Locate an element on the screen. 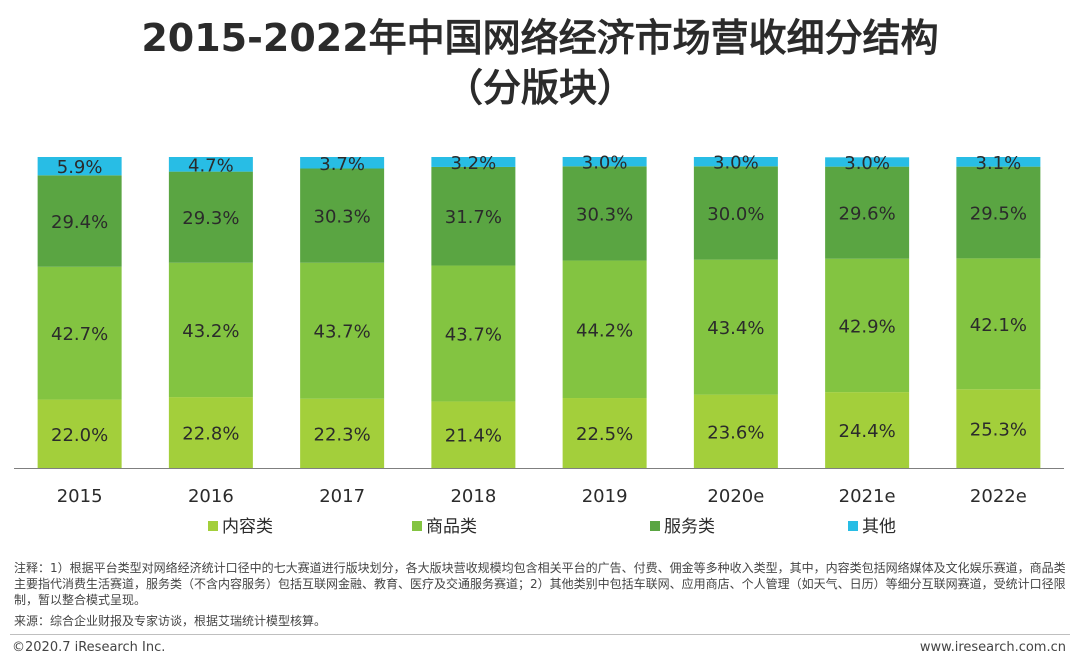  x-tick-label: 2021e is located at coordinates (867, 496).